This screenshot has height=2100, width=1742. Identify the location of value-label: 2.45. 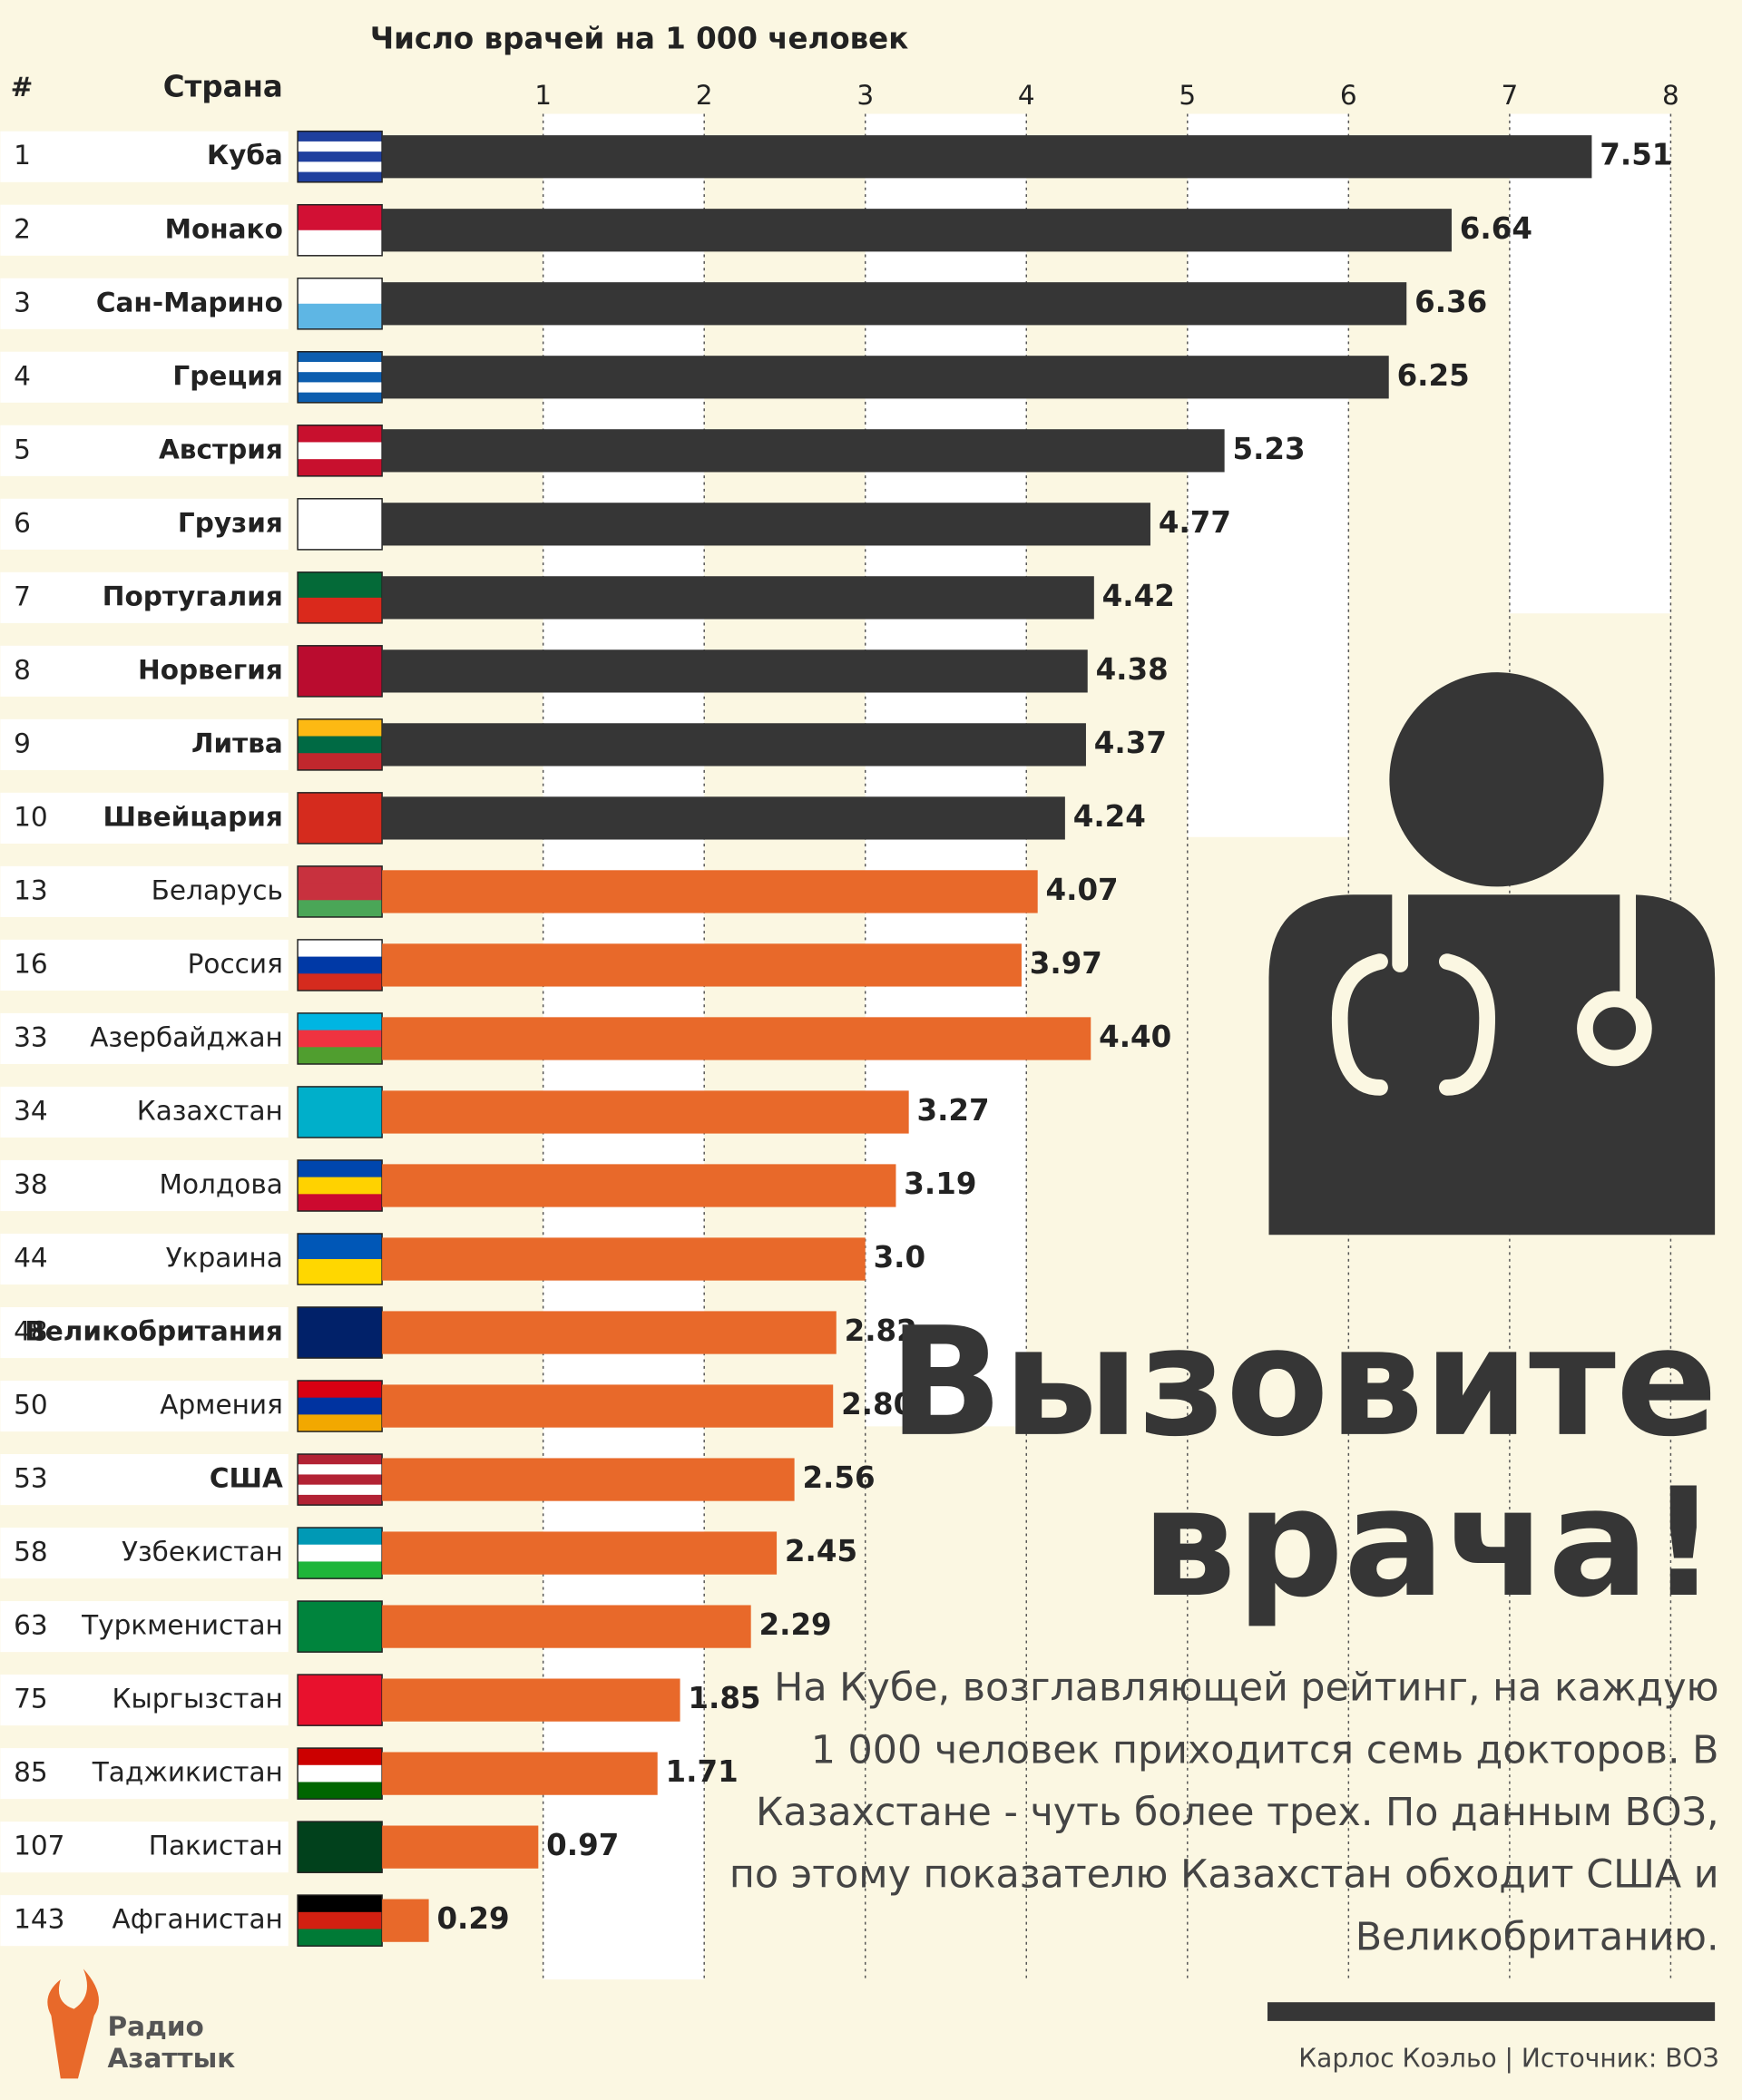
(821, 1551).